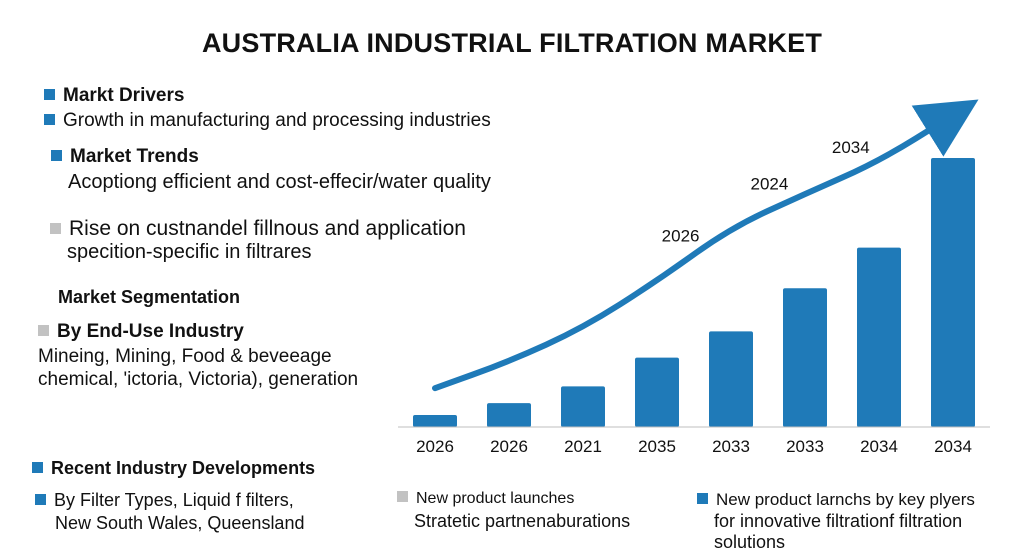  I want to click on x-tick-labels: 2026 2026 2021 2035 2033 2033 2034 2034, so click(694, 446).